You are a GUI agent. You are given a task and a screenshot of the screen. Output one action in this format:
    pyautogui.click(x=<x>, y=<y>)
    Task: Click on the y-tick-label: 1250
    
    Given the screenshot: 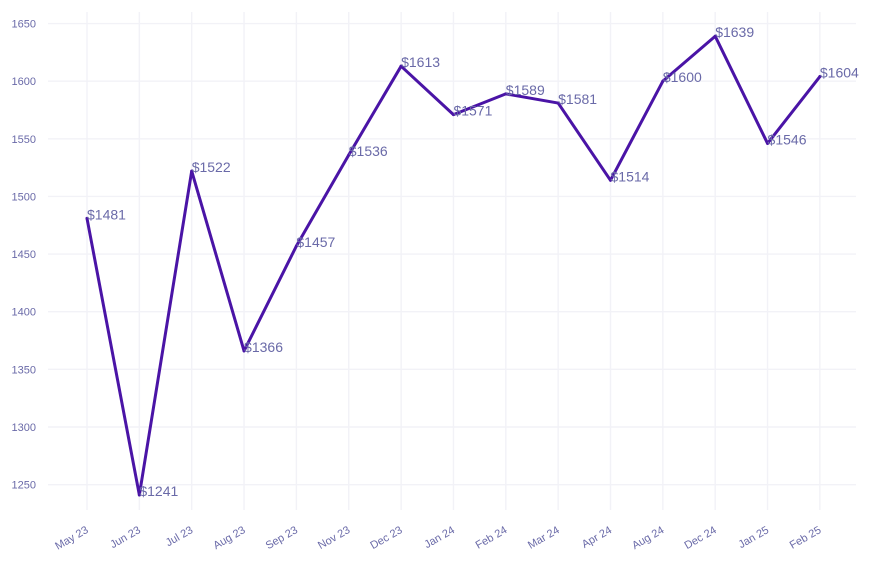 What is the action you would take?
    pyautogui.click(x=24, y=486)
    